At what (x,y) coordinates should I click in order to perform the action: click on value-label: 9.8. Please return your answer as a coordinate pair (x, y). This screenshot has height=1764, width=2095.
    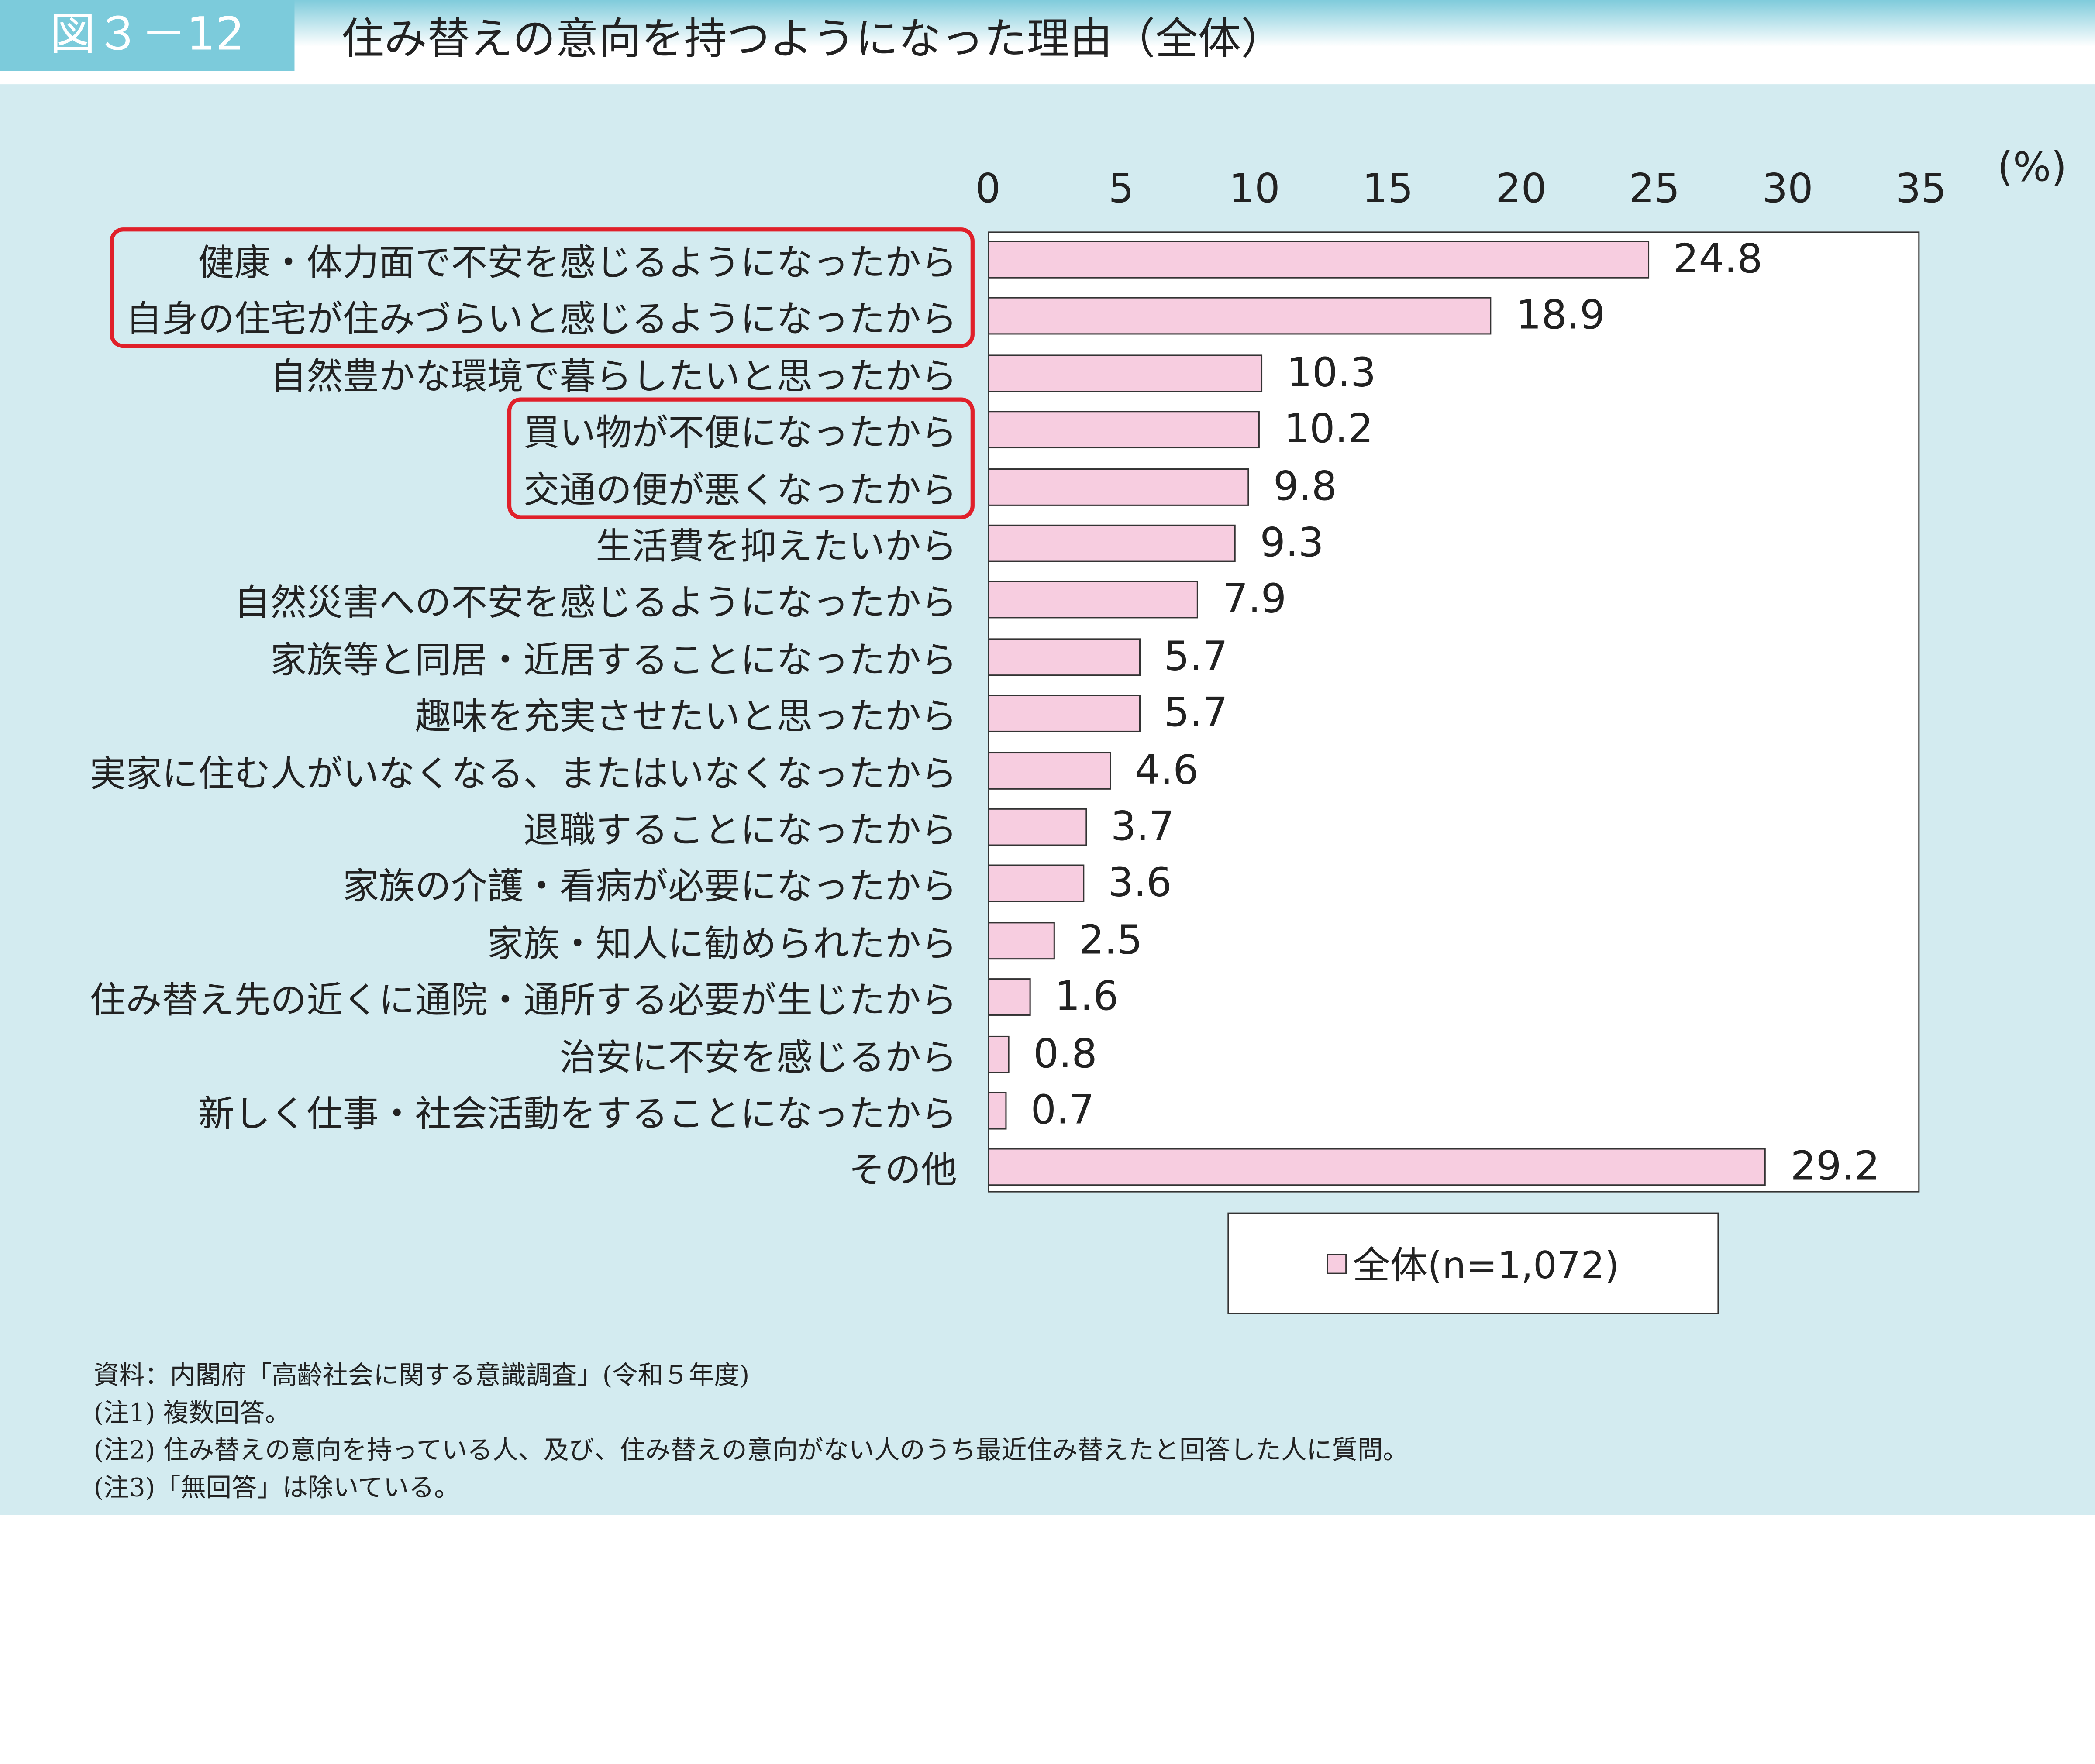
    Looking at the image, I should click on (1305, 487).